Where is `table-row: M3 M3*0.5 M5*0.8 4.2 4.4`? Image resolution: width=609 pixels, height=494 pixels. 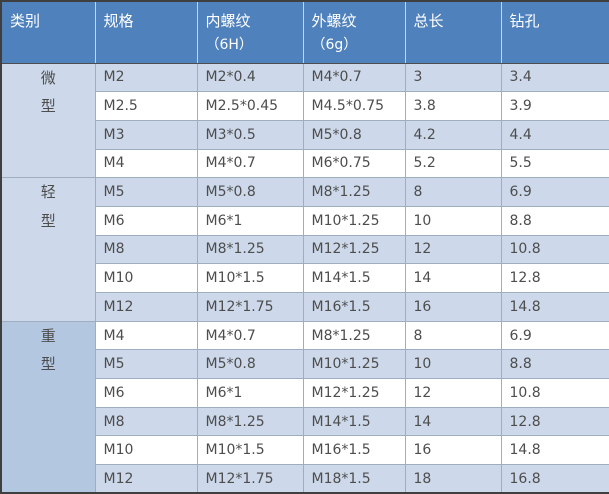 table-row: M3 M3*0.5 M5*0.8 4.2 4.4 is located at coordinates (305, 134).